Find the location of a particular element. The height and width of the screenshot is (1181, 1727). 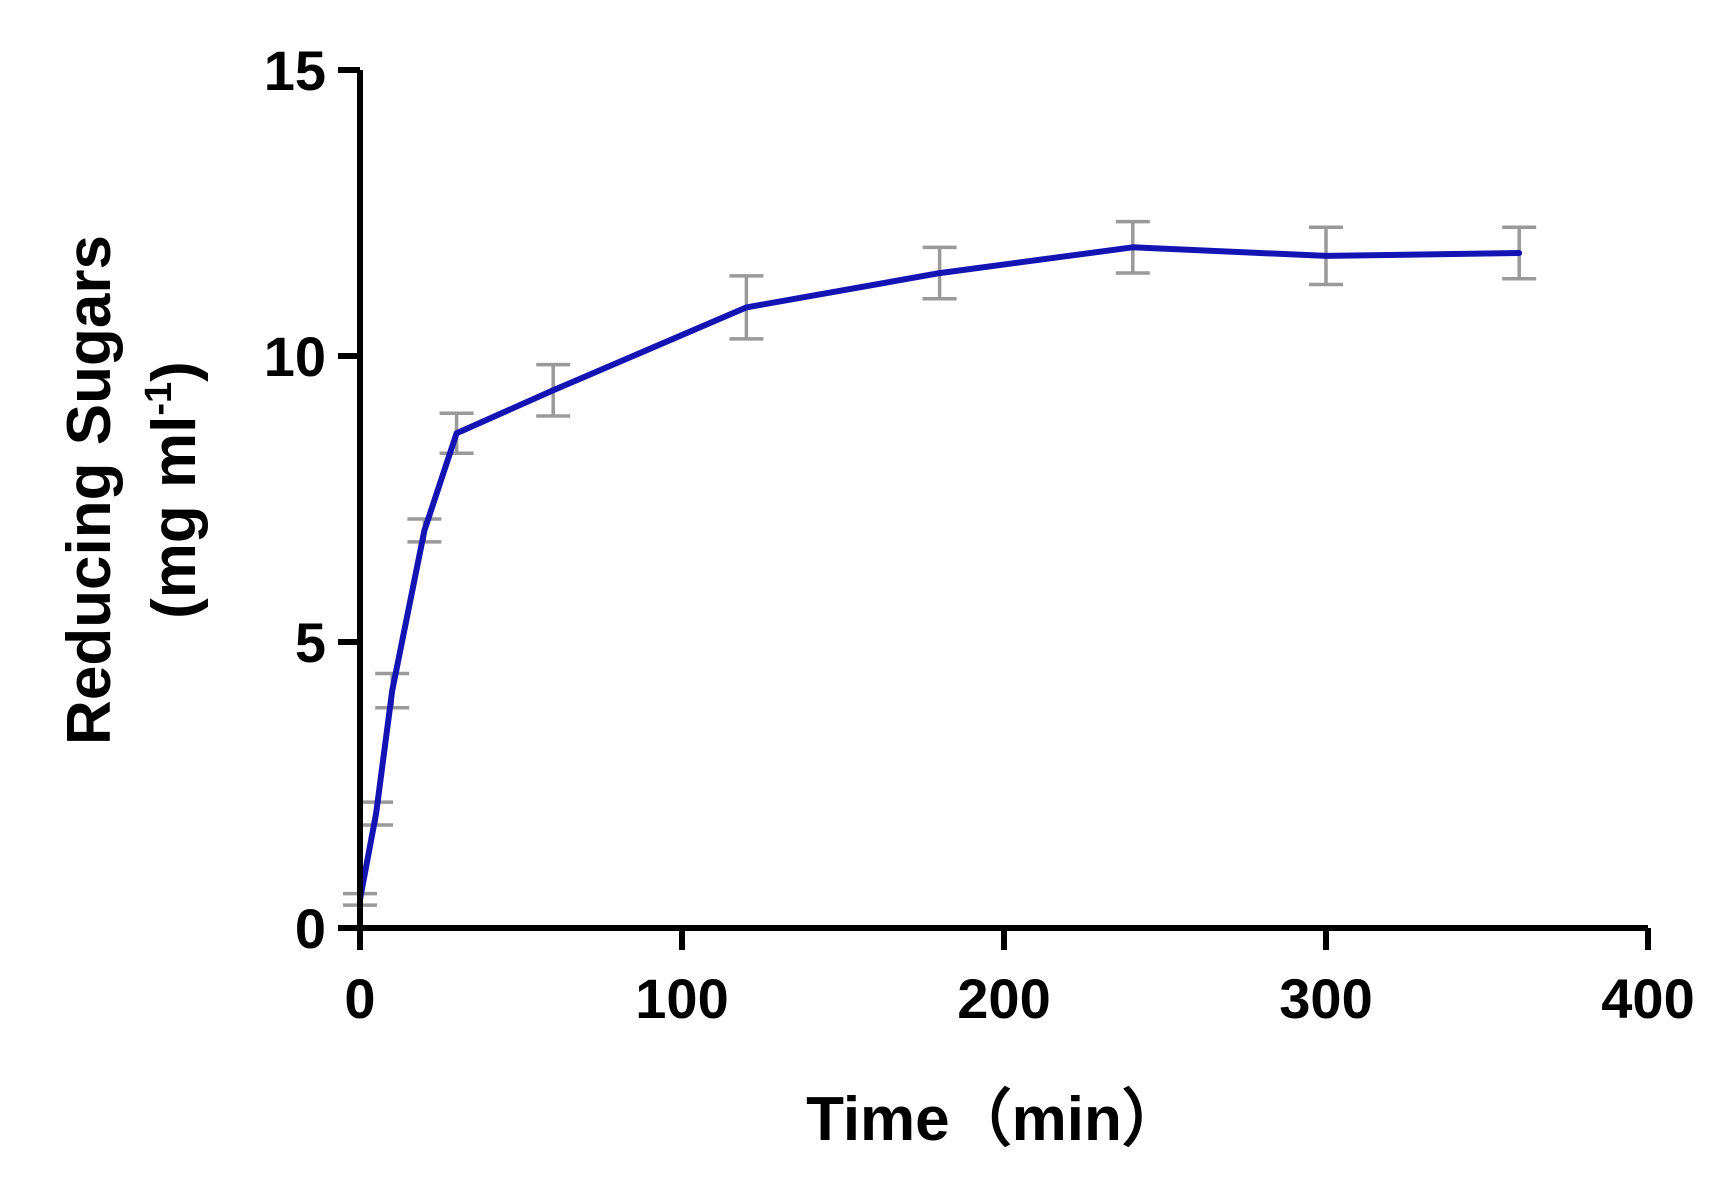

y-axis-title-unit: (mg ml is located at coordinates (174, 517).